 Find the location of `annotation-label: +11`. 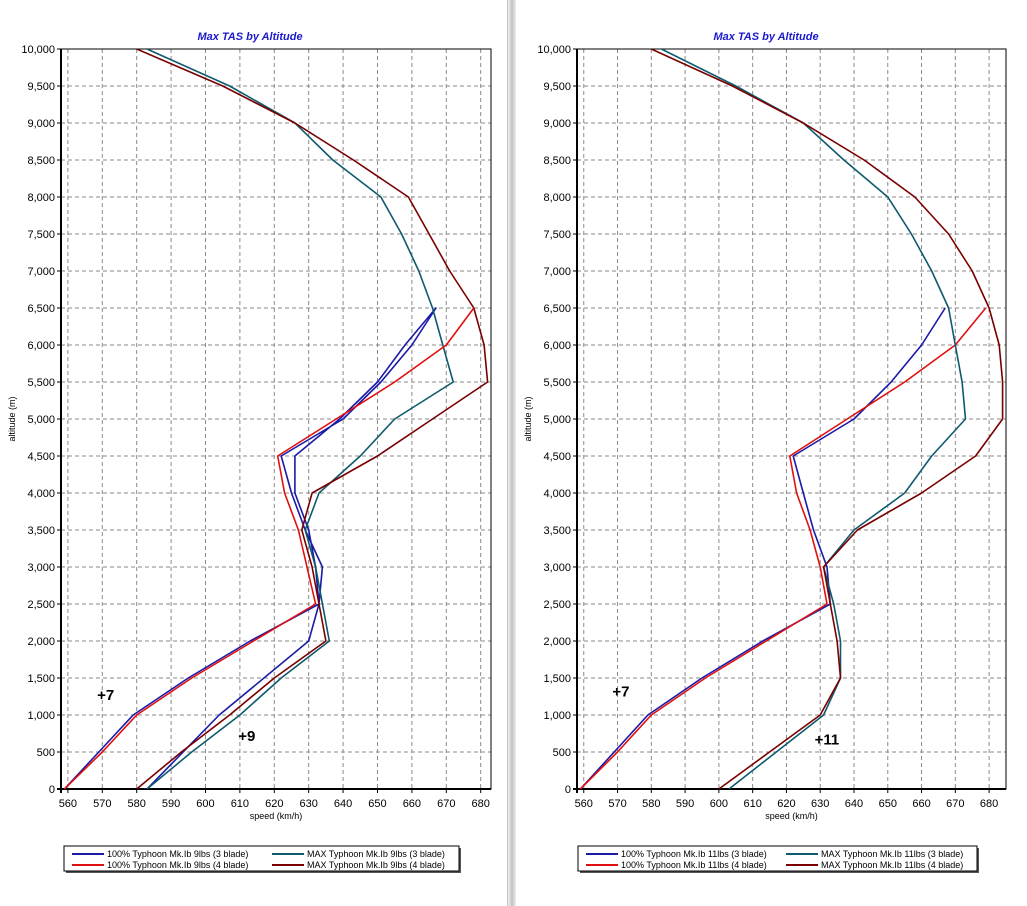

annotation-label: +11 is located at coordinates (827, 740).